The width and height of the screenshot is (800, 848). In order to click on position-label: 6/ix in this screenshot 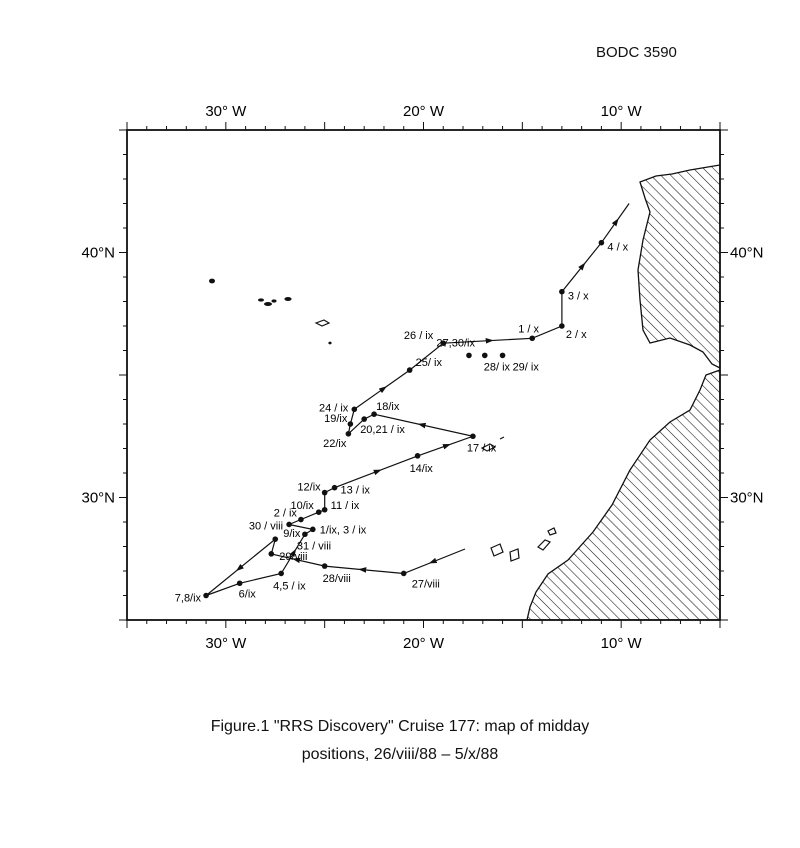, I will do `click(248, 594)`.